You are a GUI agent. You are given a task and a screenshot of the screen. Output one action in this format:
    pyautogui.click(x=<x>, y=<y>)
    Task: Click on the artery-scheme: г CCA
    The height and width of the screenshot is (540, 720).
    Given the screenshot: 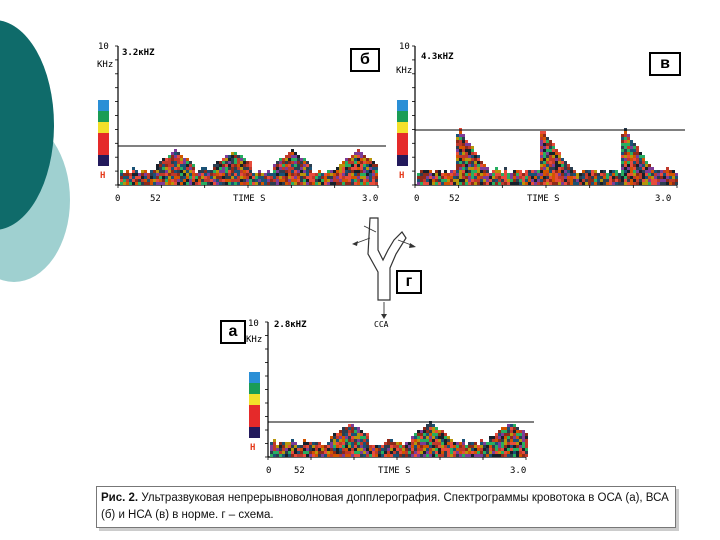 What is the action you would take?
    pyautogui.click(x=390, y=270)
    